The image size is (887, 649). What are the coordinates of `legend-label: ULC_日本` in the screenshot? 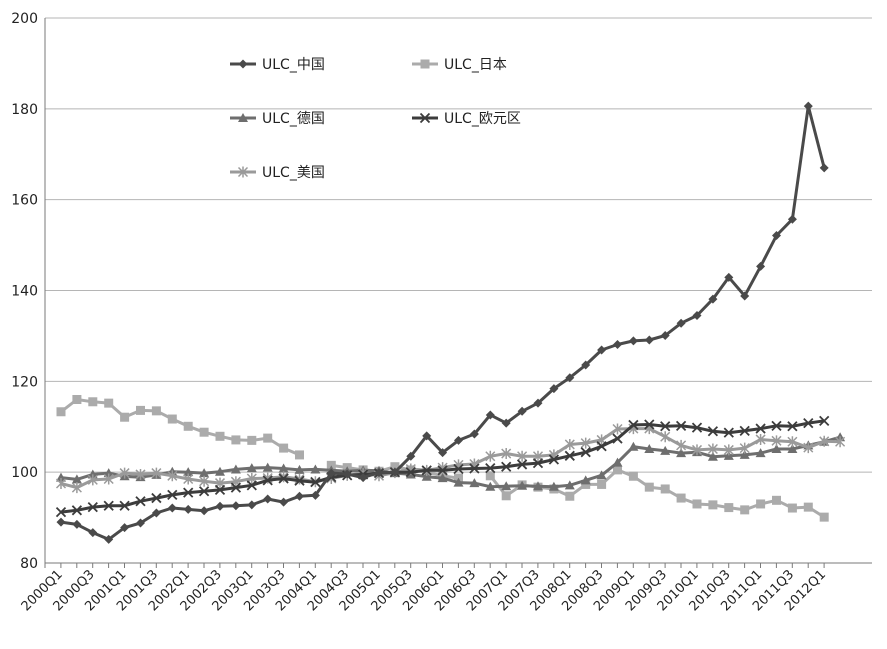 It's located at (475, 65).